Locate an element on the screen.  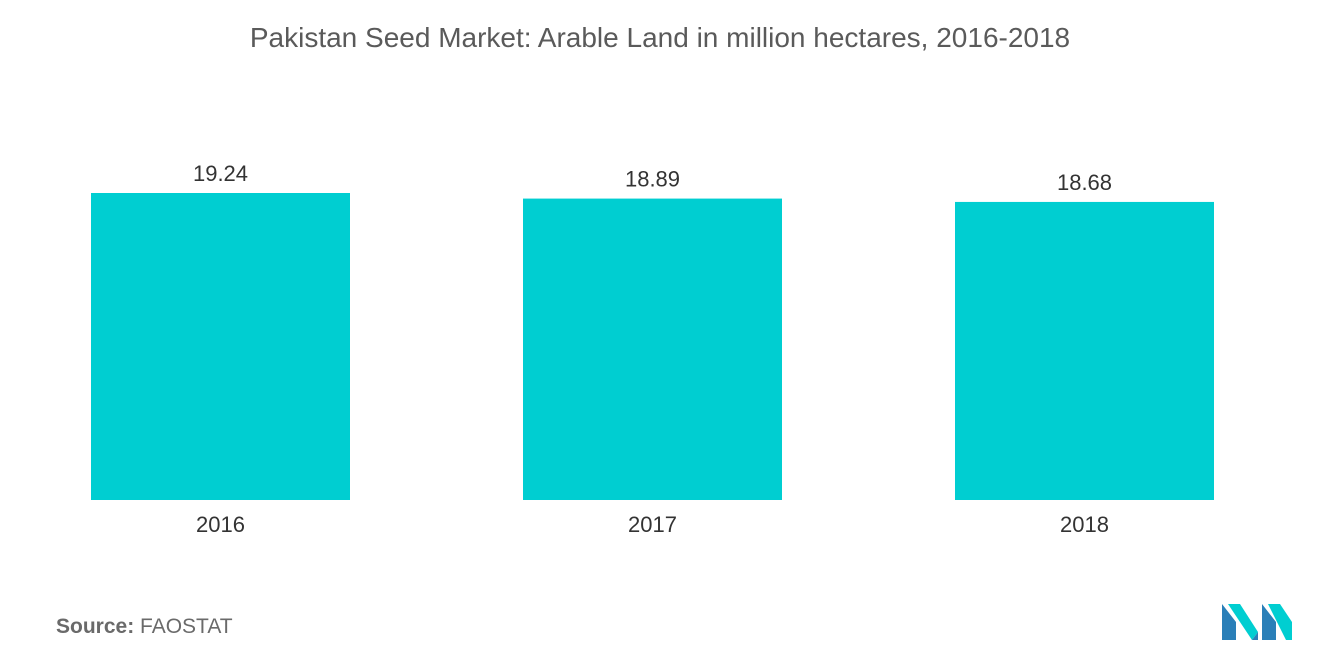
x-tick-label-2016: 2016 is located at coordinates (220, 524).